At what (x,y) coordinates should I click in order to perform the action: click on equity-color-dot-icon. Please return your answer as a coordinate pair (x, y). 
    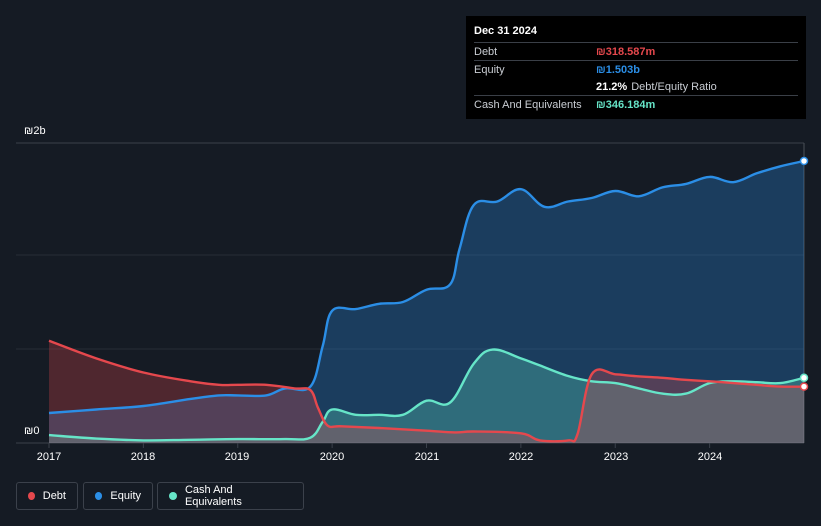
    Looking at the image, I should click on (99, 496).